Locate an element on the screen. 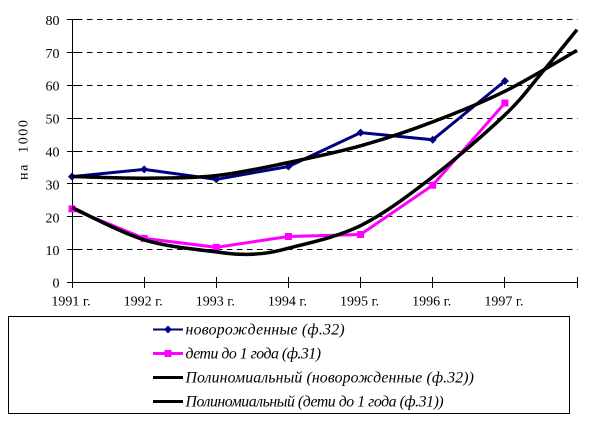 The height and width of the screenshot is (421, 603). svg-text: 30 is located at coordinates (53, 185).